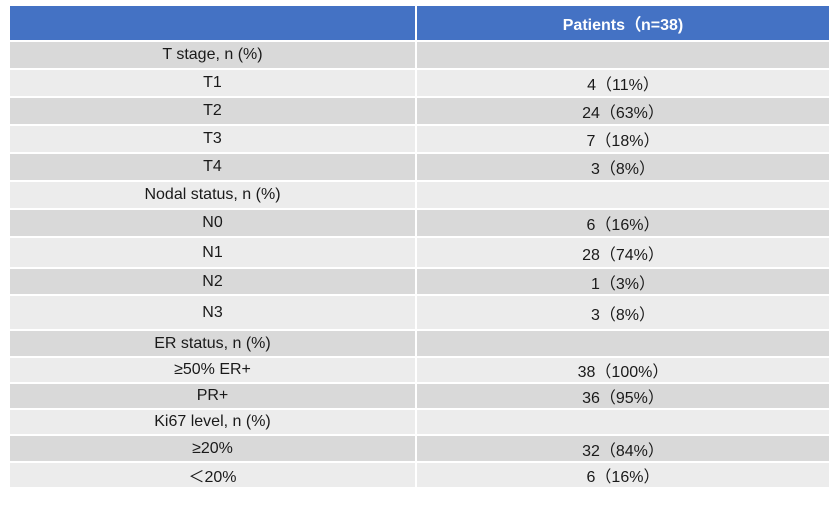 The image size is (835, 507). What do you see at coordinates (213, 111) in the screenshot?
I see `row-label: T2` at bounding box center [213, 111].